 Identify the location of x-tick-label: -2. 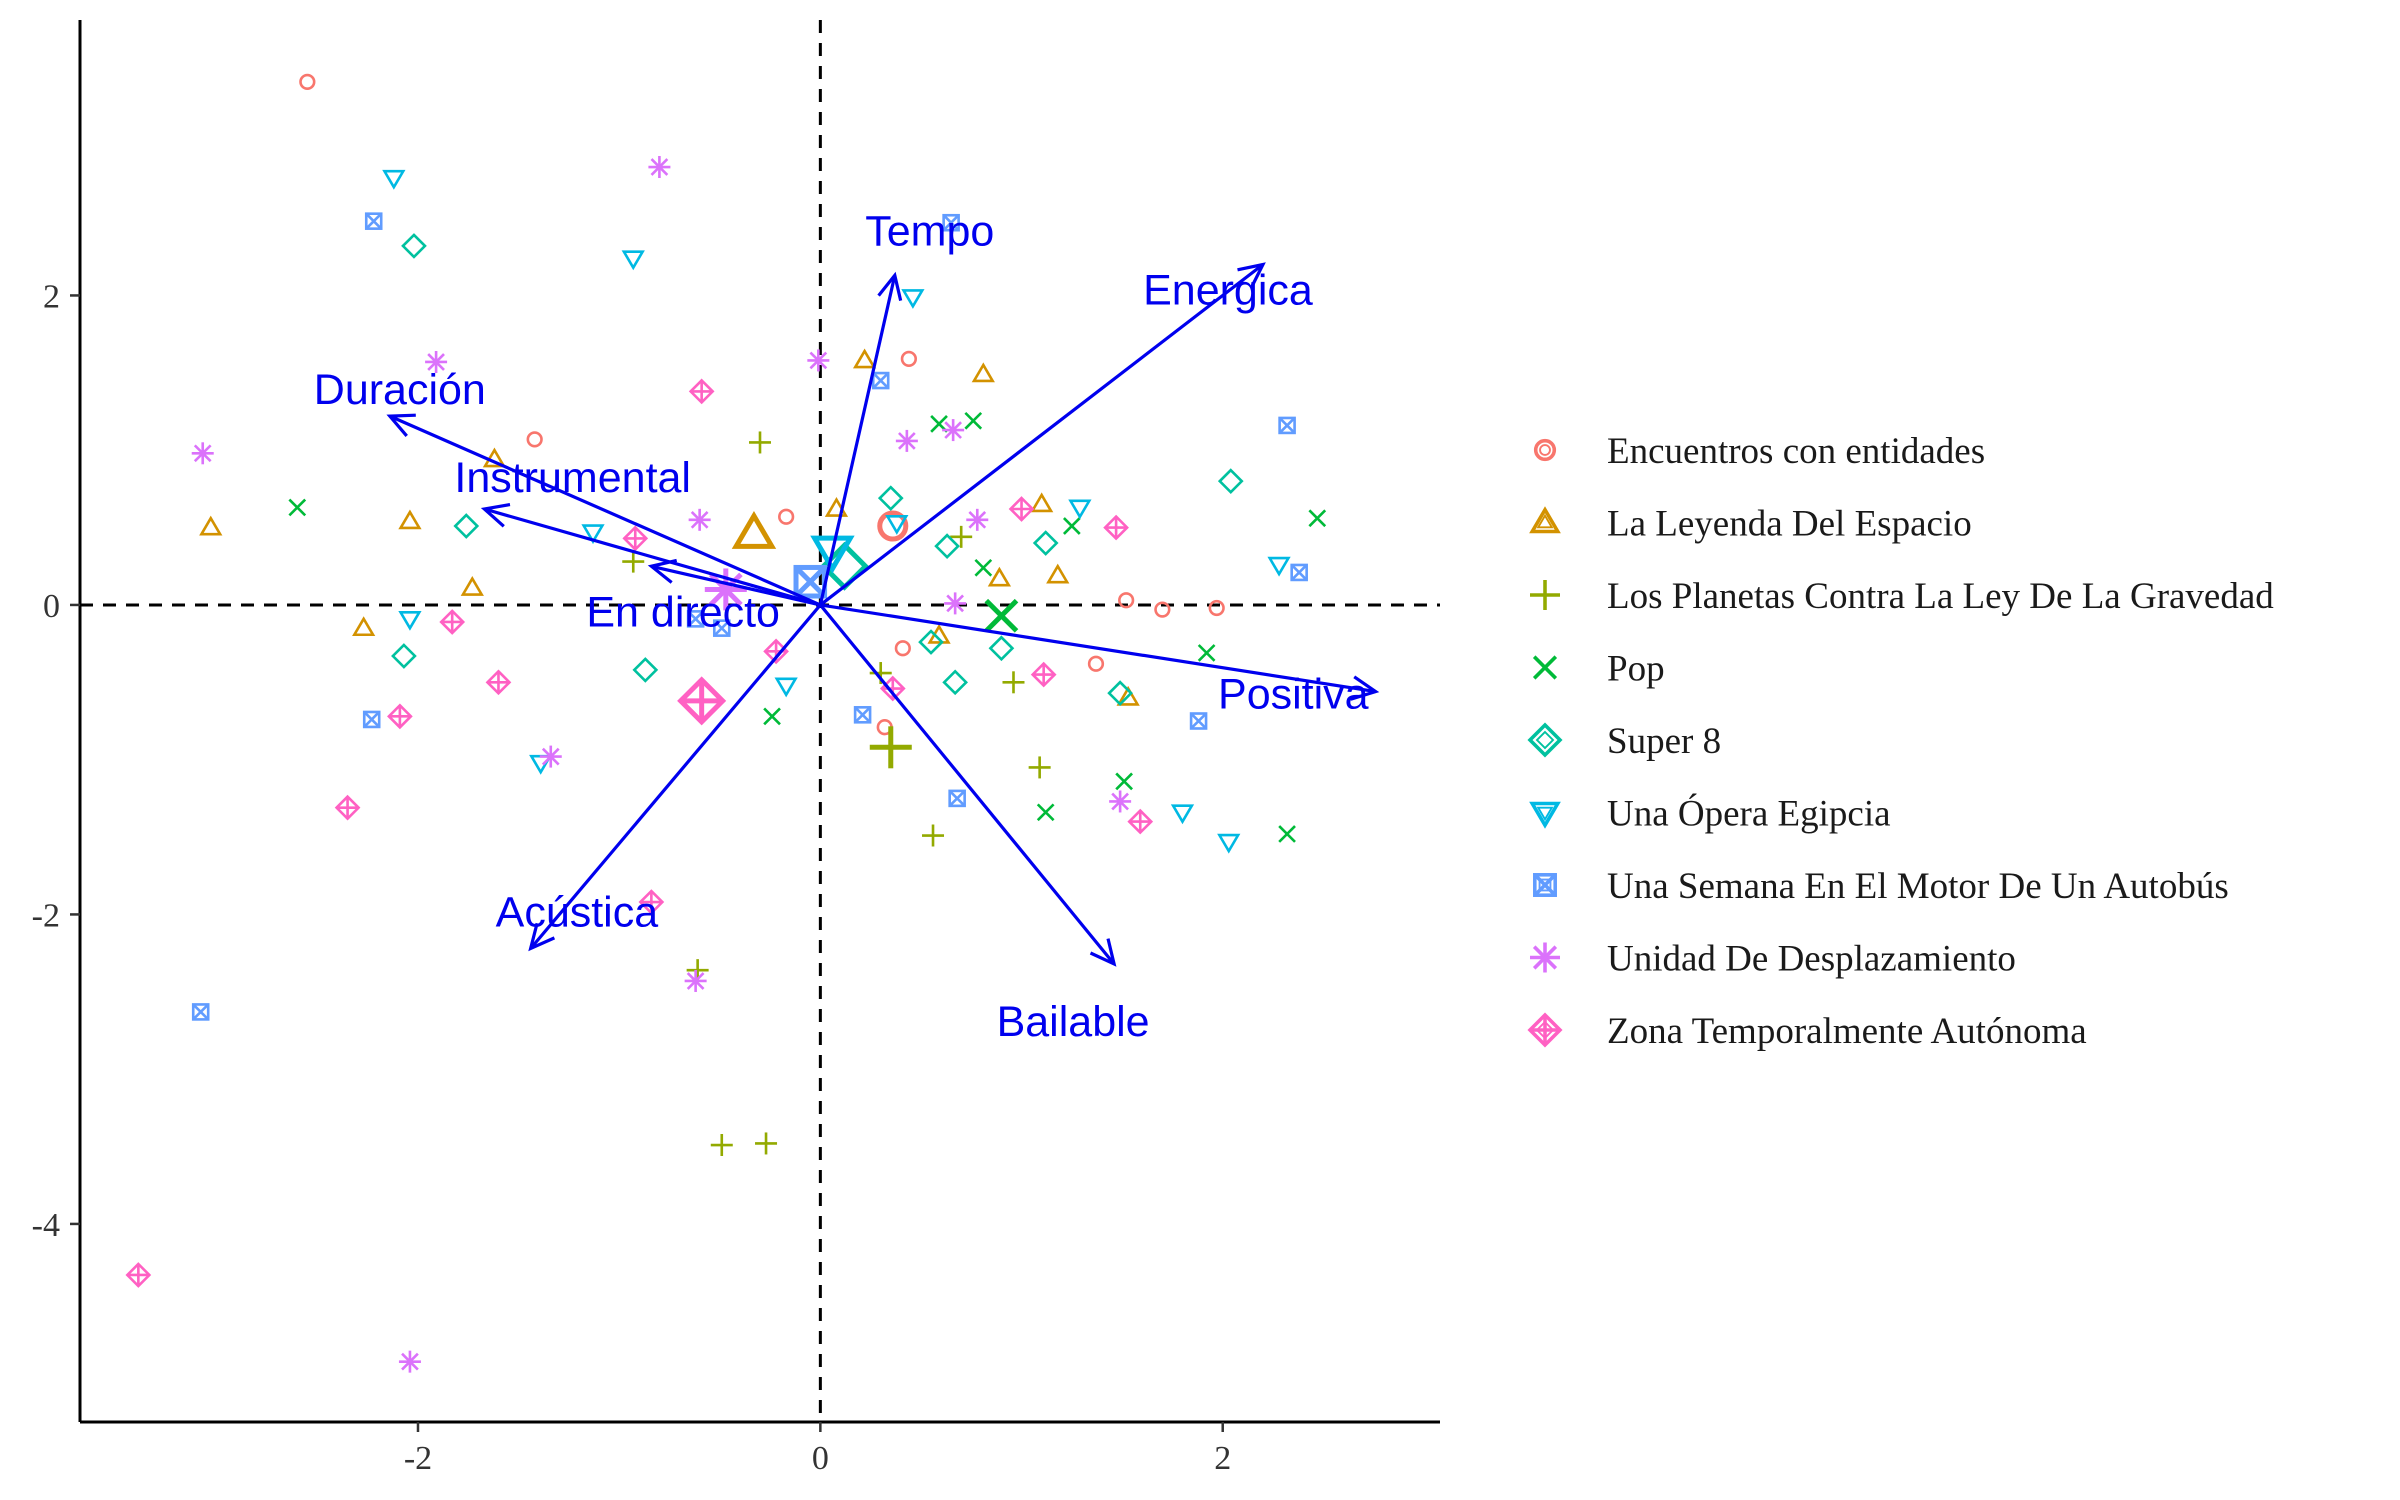
(418, 1458).